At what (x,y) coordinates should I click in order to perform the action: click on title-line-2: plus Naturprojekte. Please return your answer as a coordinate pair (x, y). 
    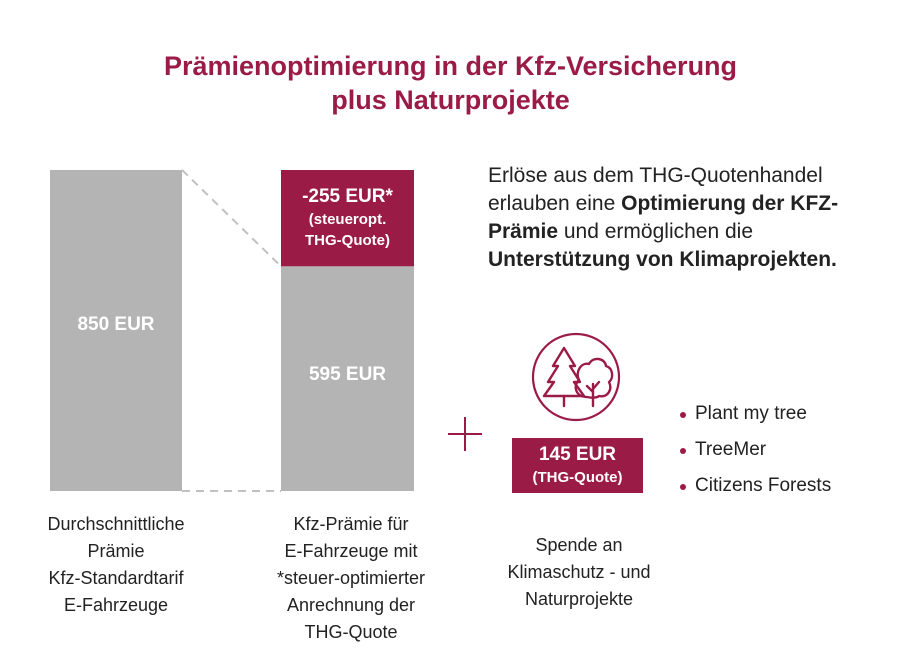
    Looking at the image, I should click on (450, 100).